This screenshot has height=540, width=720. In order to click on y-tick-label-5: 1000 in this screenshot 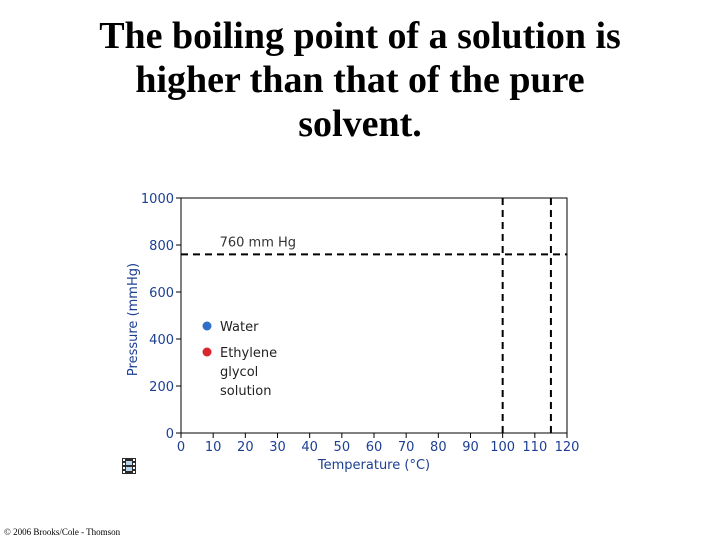, I will do `click(157, 199)`.